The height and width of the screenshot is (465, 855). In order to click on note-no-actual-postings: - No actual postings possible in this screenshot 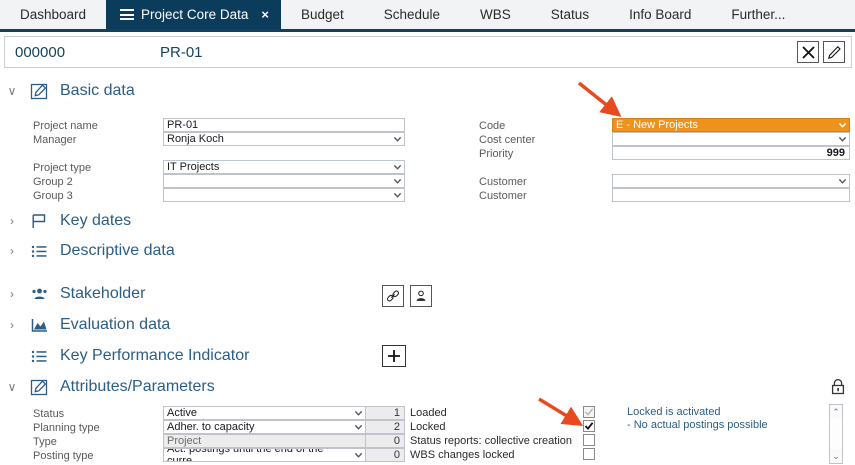, I will do `click(697, 425)`.